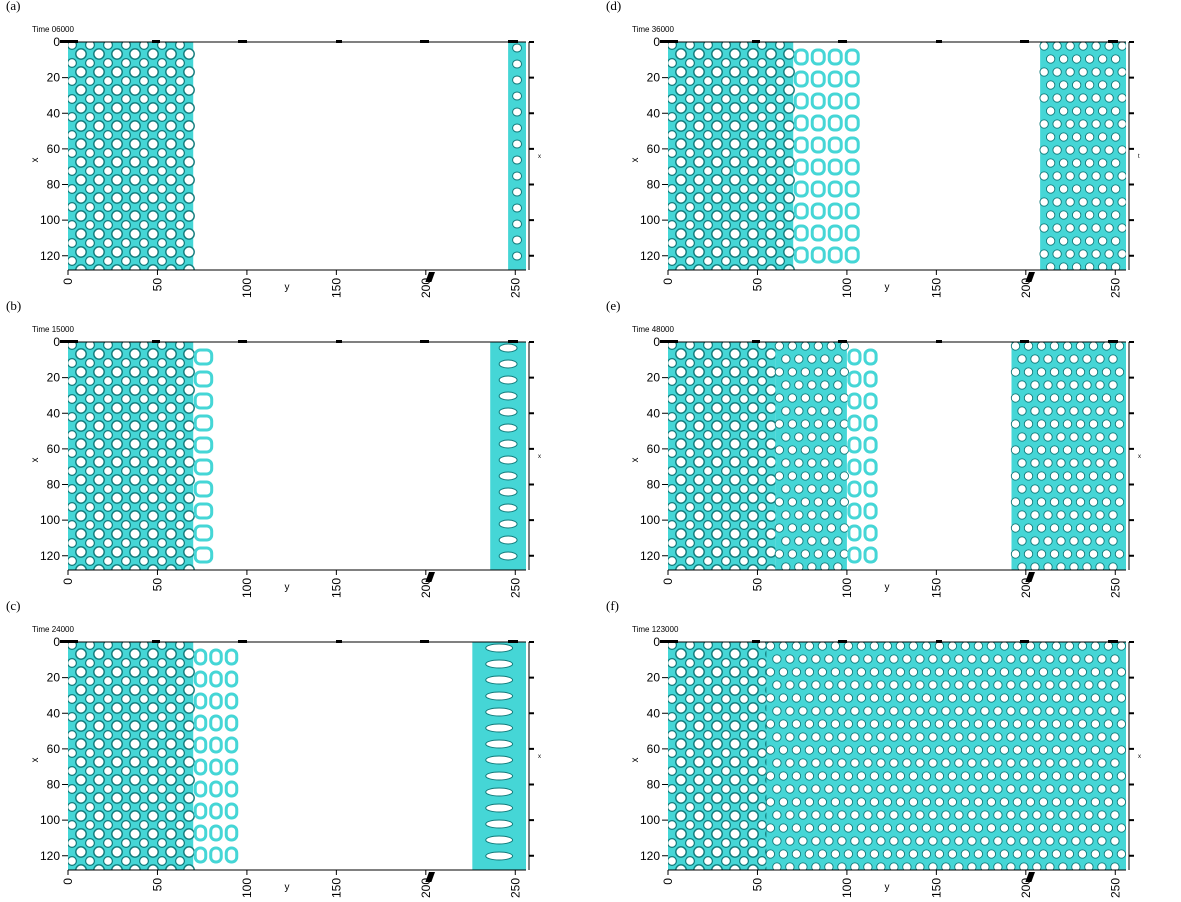 The image size is (1181, 902). Describe the element at coordinates (517, 208) in the screenshot. I see `edge-hole` at that location.